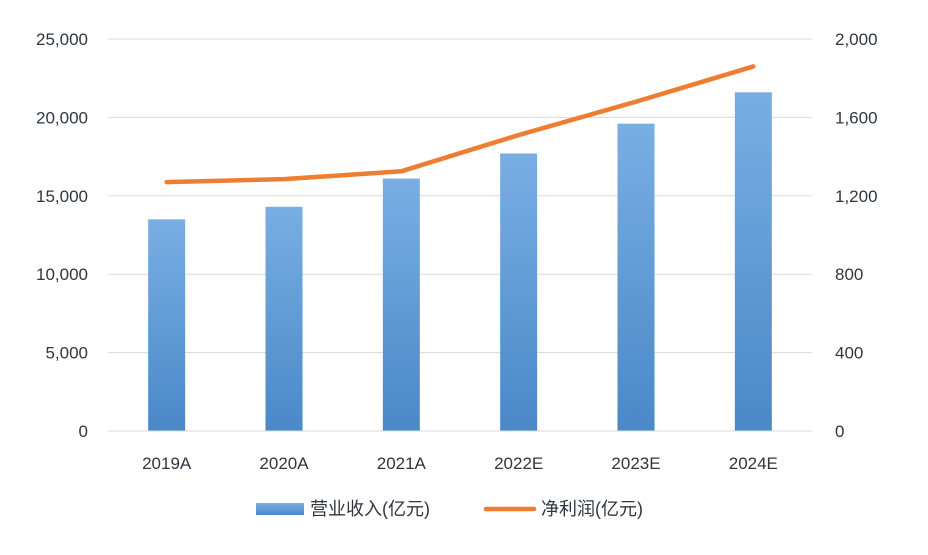  I want to click on y-right-tick-label: 1,600, so click(856, 117).